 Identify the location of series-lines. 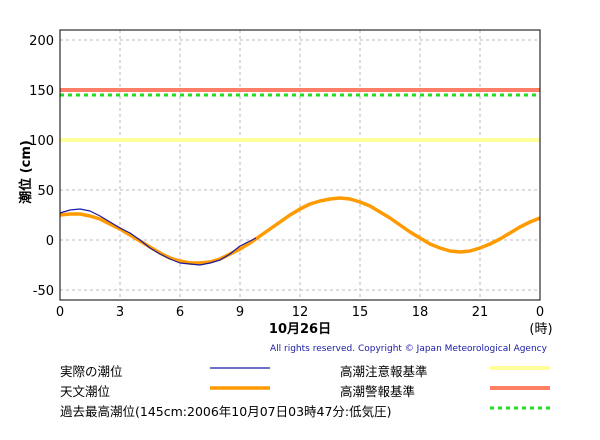
(300, 231).